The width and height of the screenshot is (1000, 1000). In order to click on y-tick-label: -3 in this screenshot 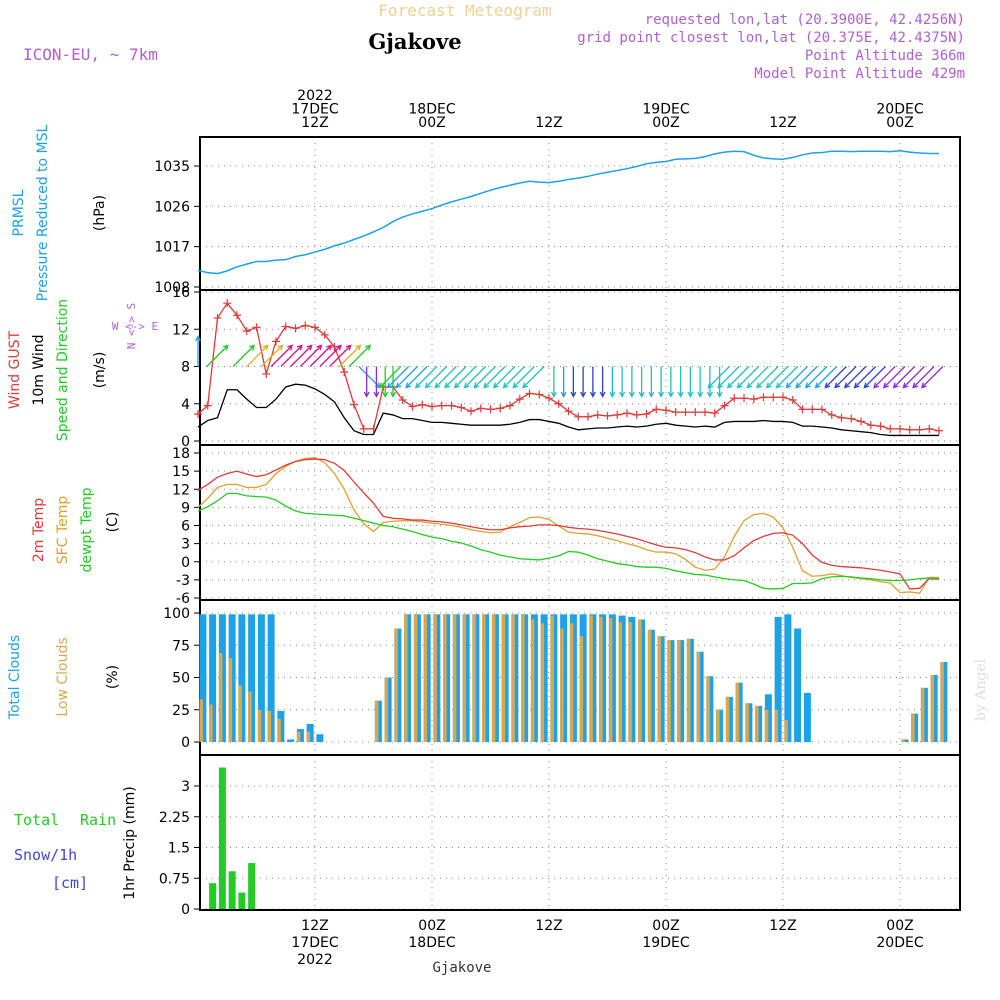, I will do `click(183, 581)`.